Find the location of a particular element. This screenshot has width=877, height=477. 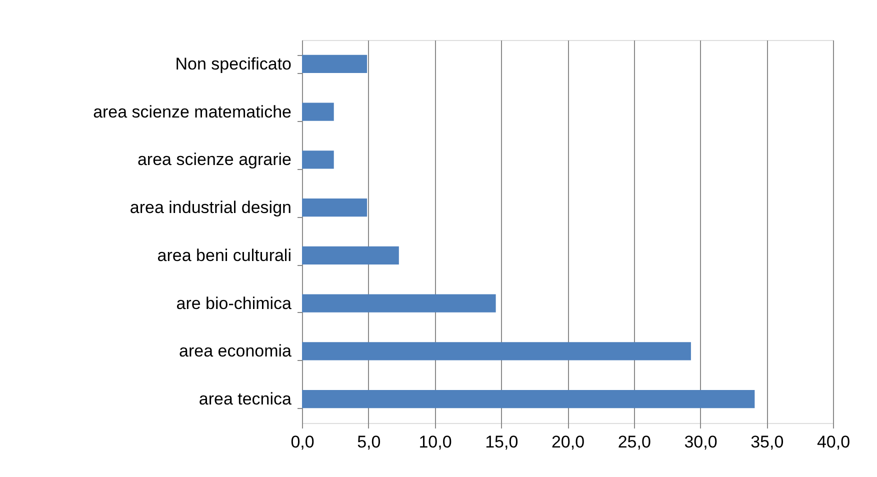

x-tick-label: 15,0 is located at coordinates (501, 442).